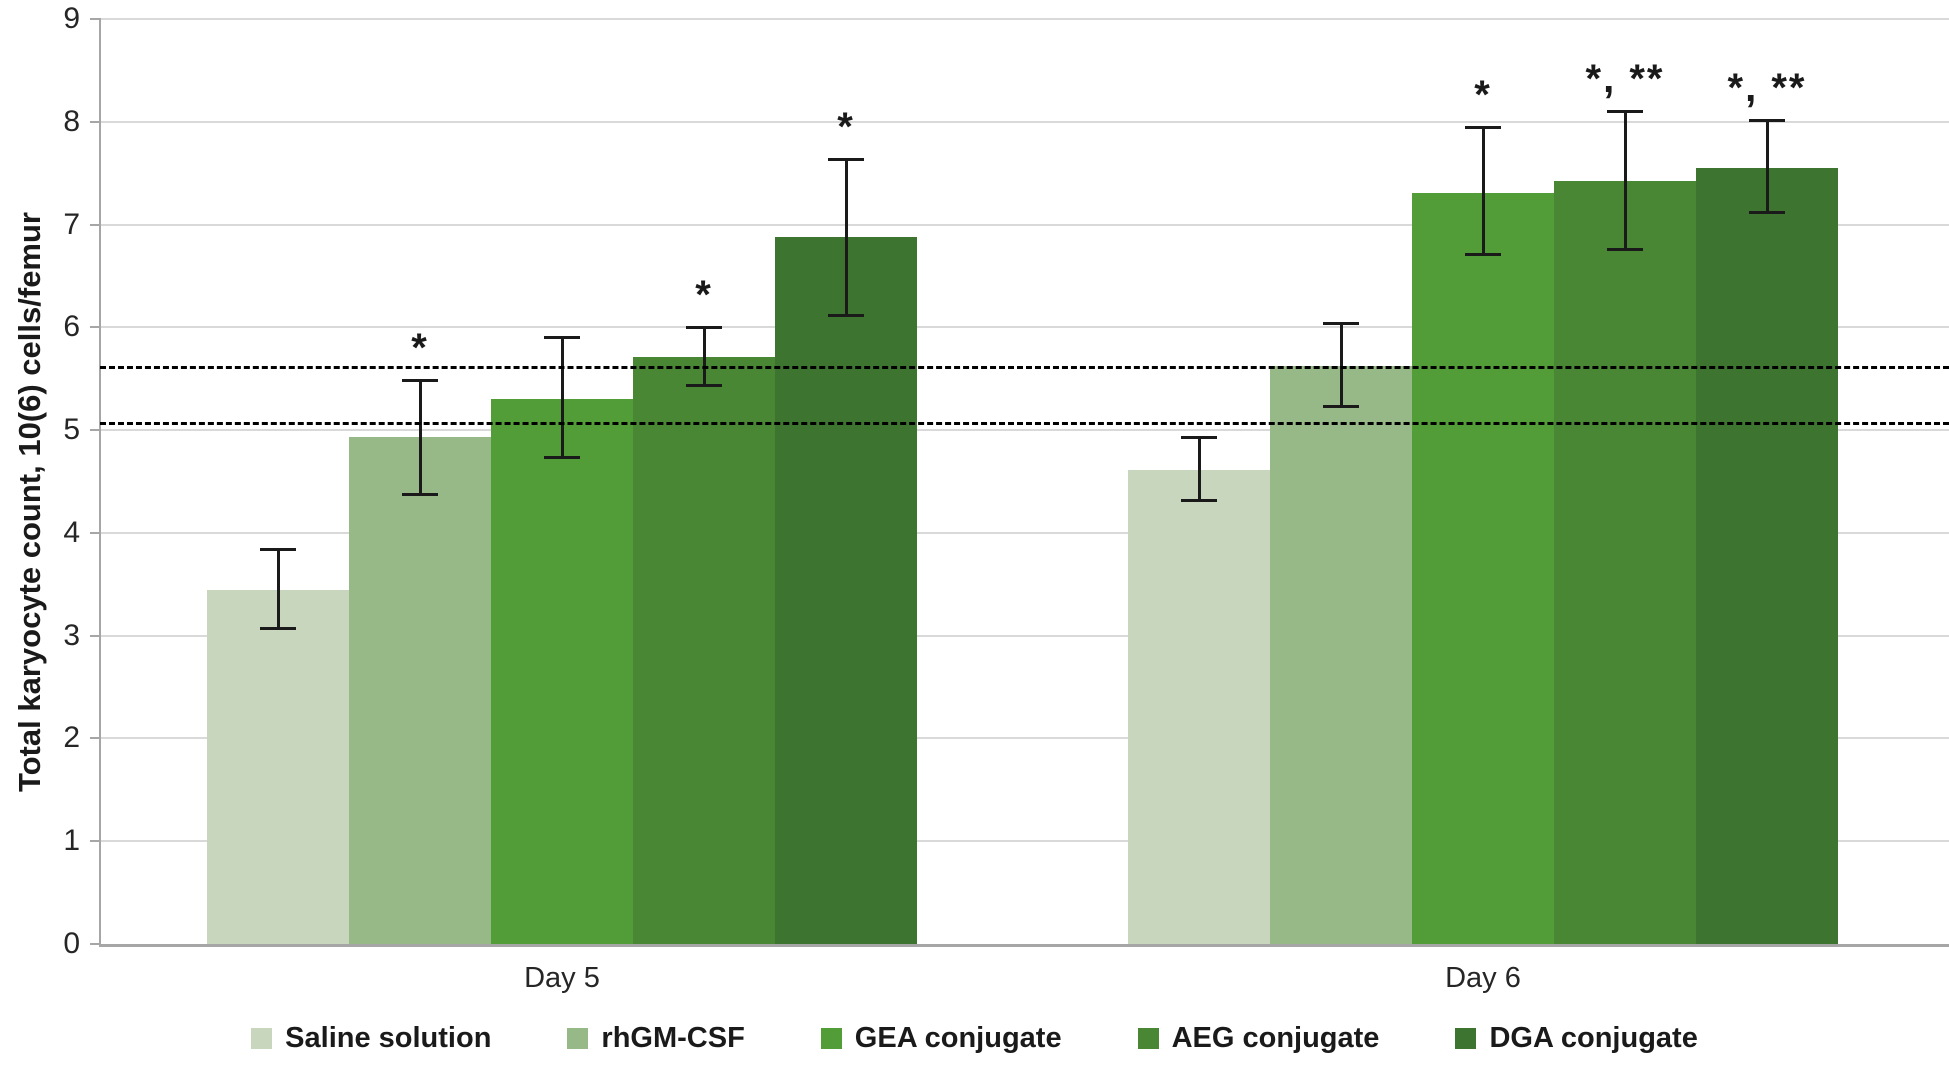  I want to click on y-tick-label: 2, so click(71, 738).